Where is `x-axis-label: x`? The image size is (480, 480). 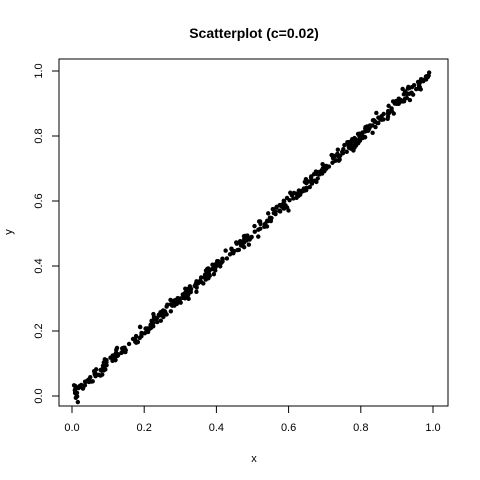 x-axis-label: x is located at coordinates (254, 459).